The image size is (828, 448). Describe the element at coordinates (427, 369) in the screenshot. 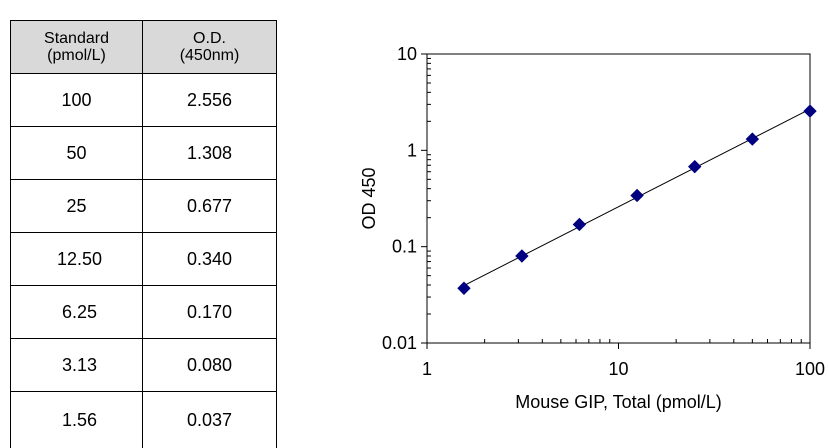

I see `x-tick-label: 1` at that location.